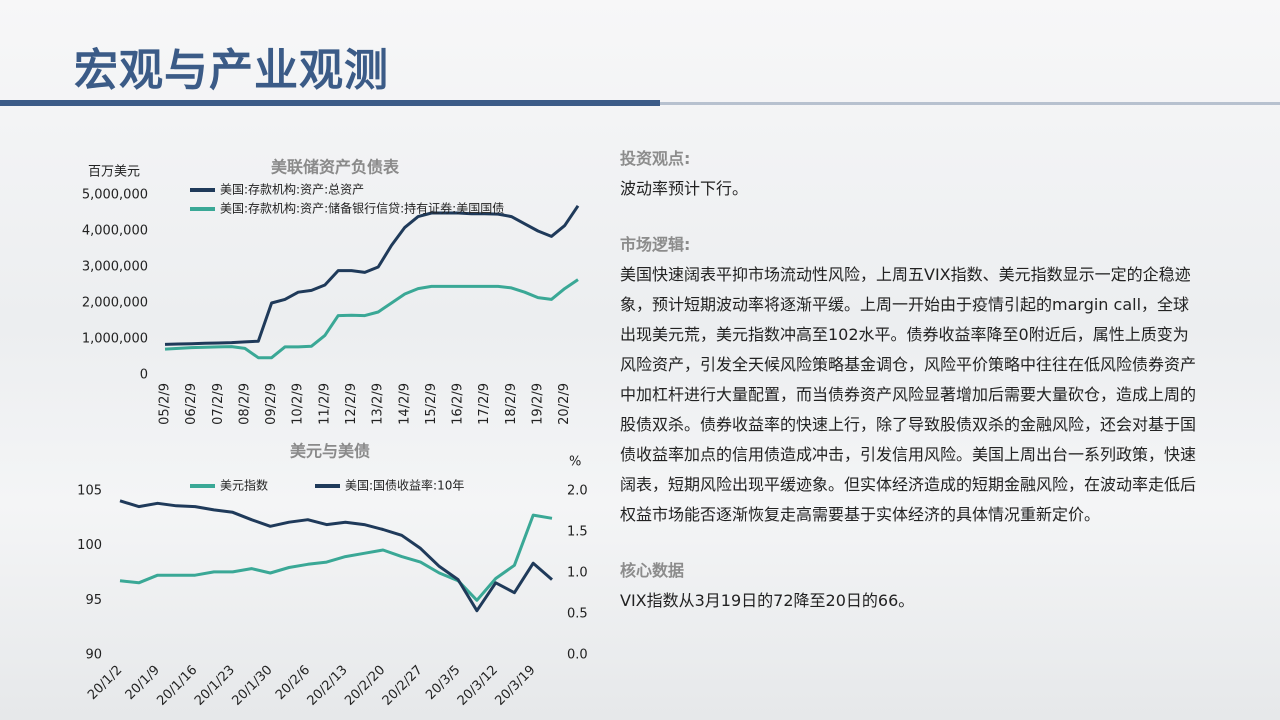 The height and width of the screenshot is (720, 1280). I want to click on x-tick-label: 20/1/16, so click(177, 686).